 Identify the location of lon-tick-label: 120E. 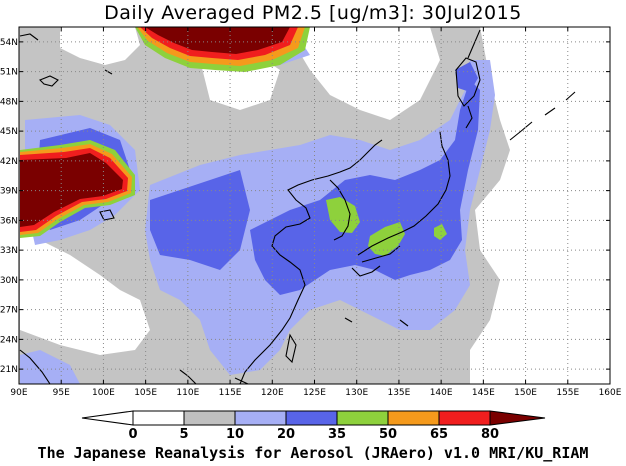
(272, 393).